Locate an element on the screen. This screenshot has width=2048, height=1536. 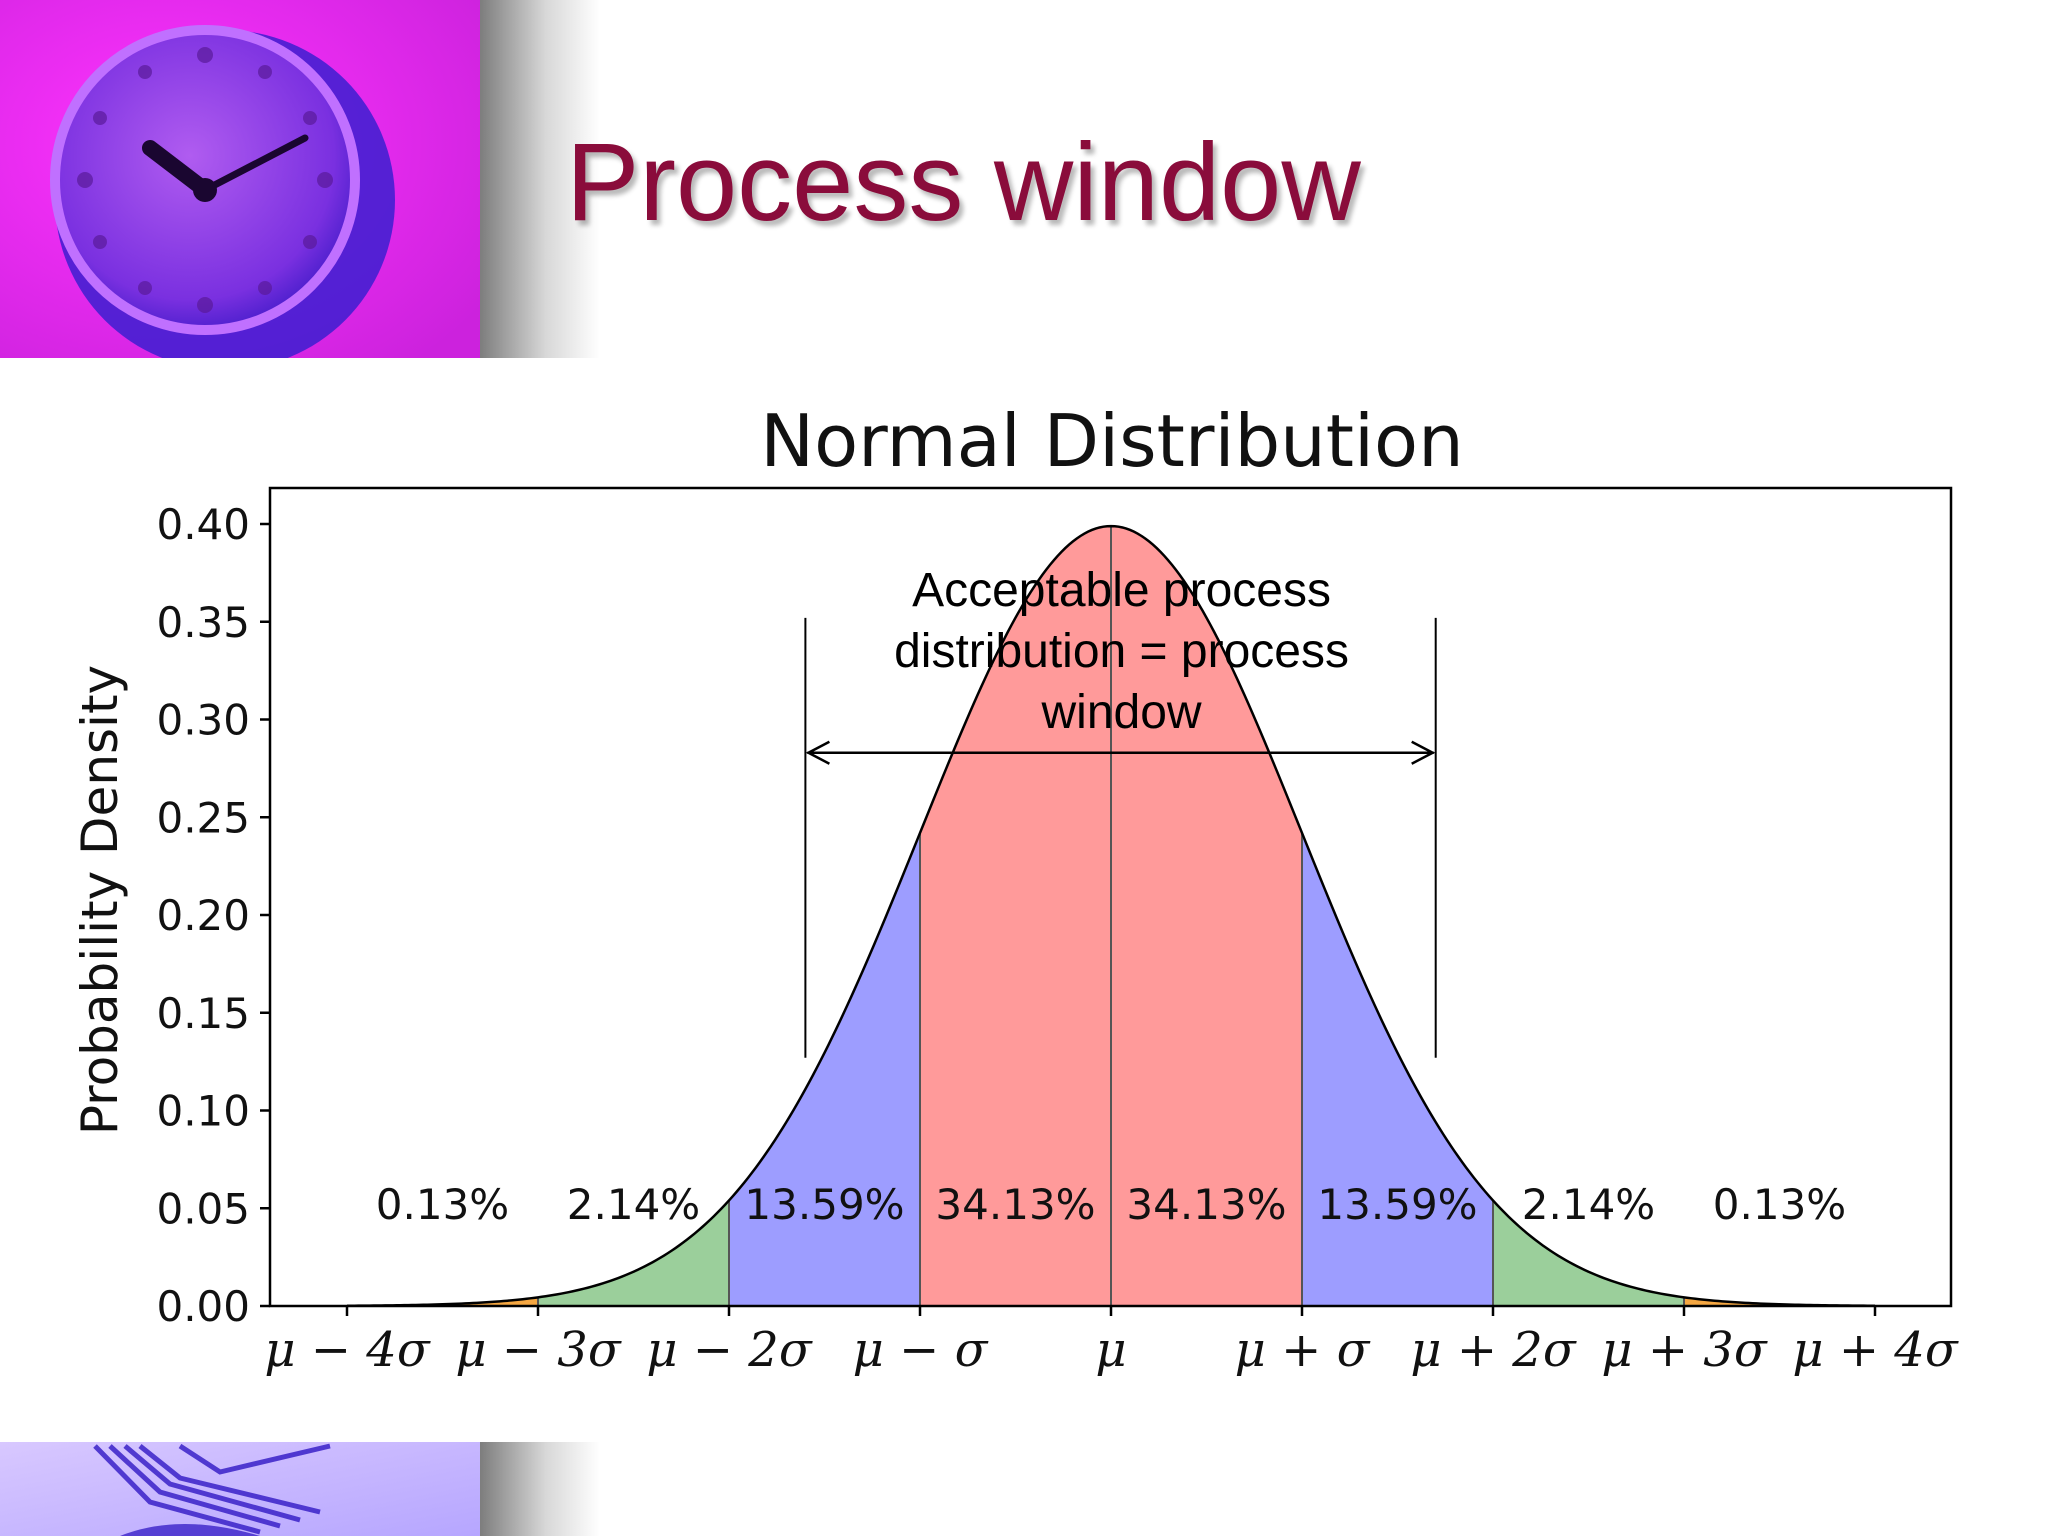
y-axis-ticks: 0.00 0.05 0.10 0.15 0.20 0.25 0.30 0.35 0.40 is located at coordinates (213, 915).